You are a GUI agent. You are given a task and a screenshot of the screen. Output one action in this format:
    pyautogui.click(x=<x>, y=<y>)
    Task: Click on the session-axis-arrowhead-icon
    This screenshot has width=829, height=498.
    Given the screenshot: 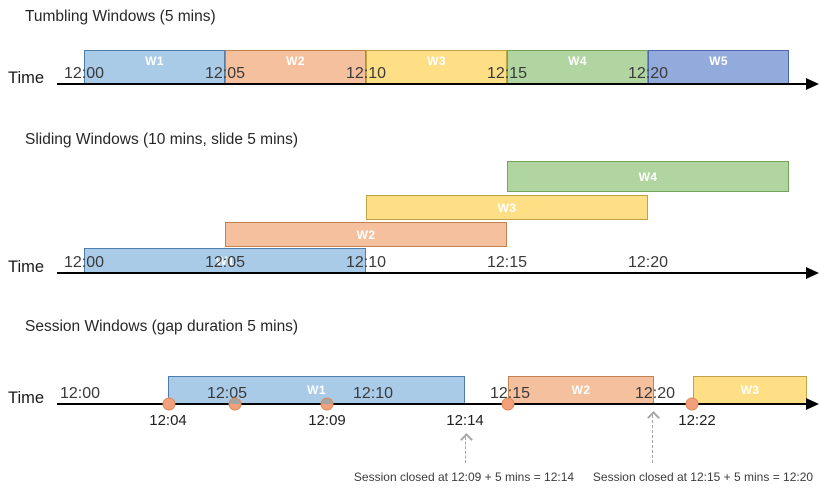 What is the action you would take?
    pyautogui.click(x=812, y=404)
    